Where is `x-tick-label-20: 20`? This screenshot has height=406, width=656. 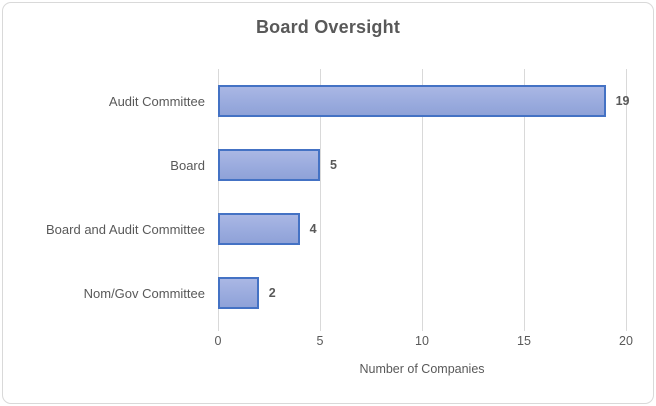 x-tick-label-20: 20 is located at coordinates (626, 341).